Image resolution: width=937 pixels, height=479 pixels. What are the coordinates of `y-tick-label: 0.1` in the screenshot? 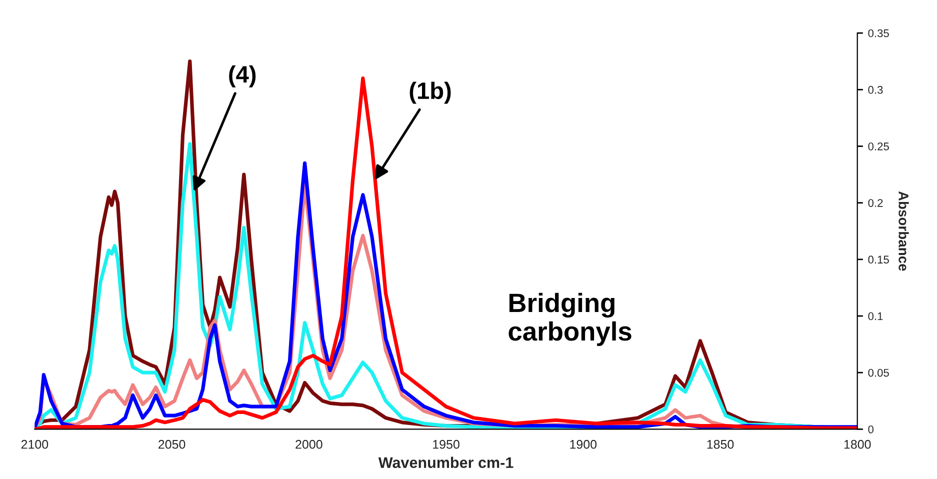 It's located at (875, 316).